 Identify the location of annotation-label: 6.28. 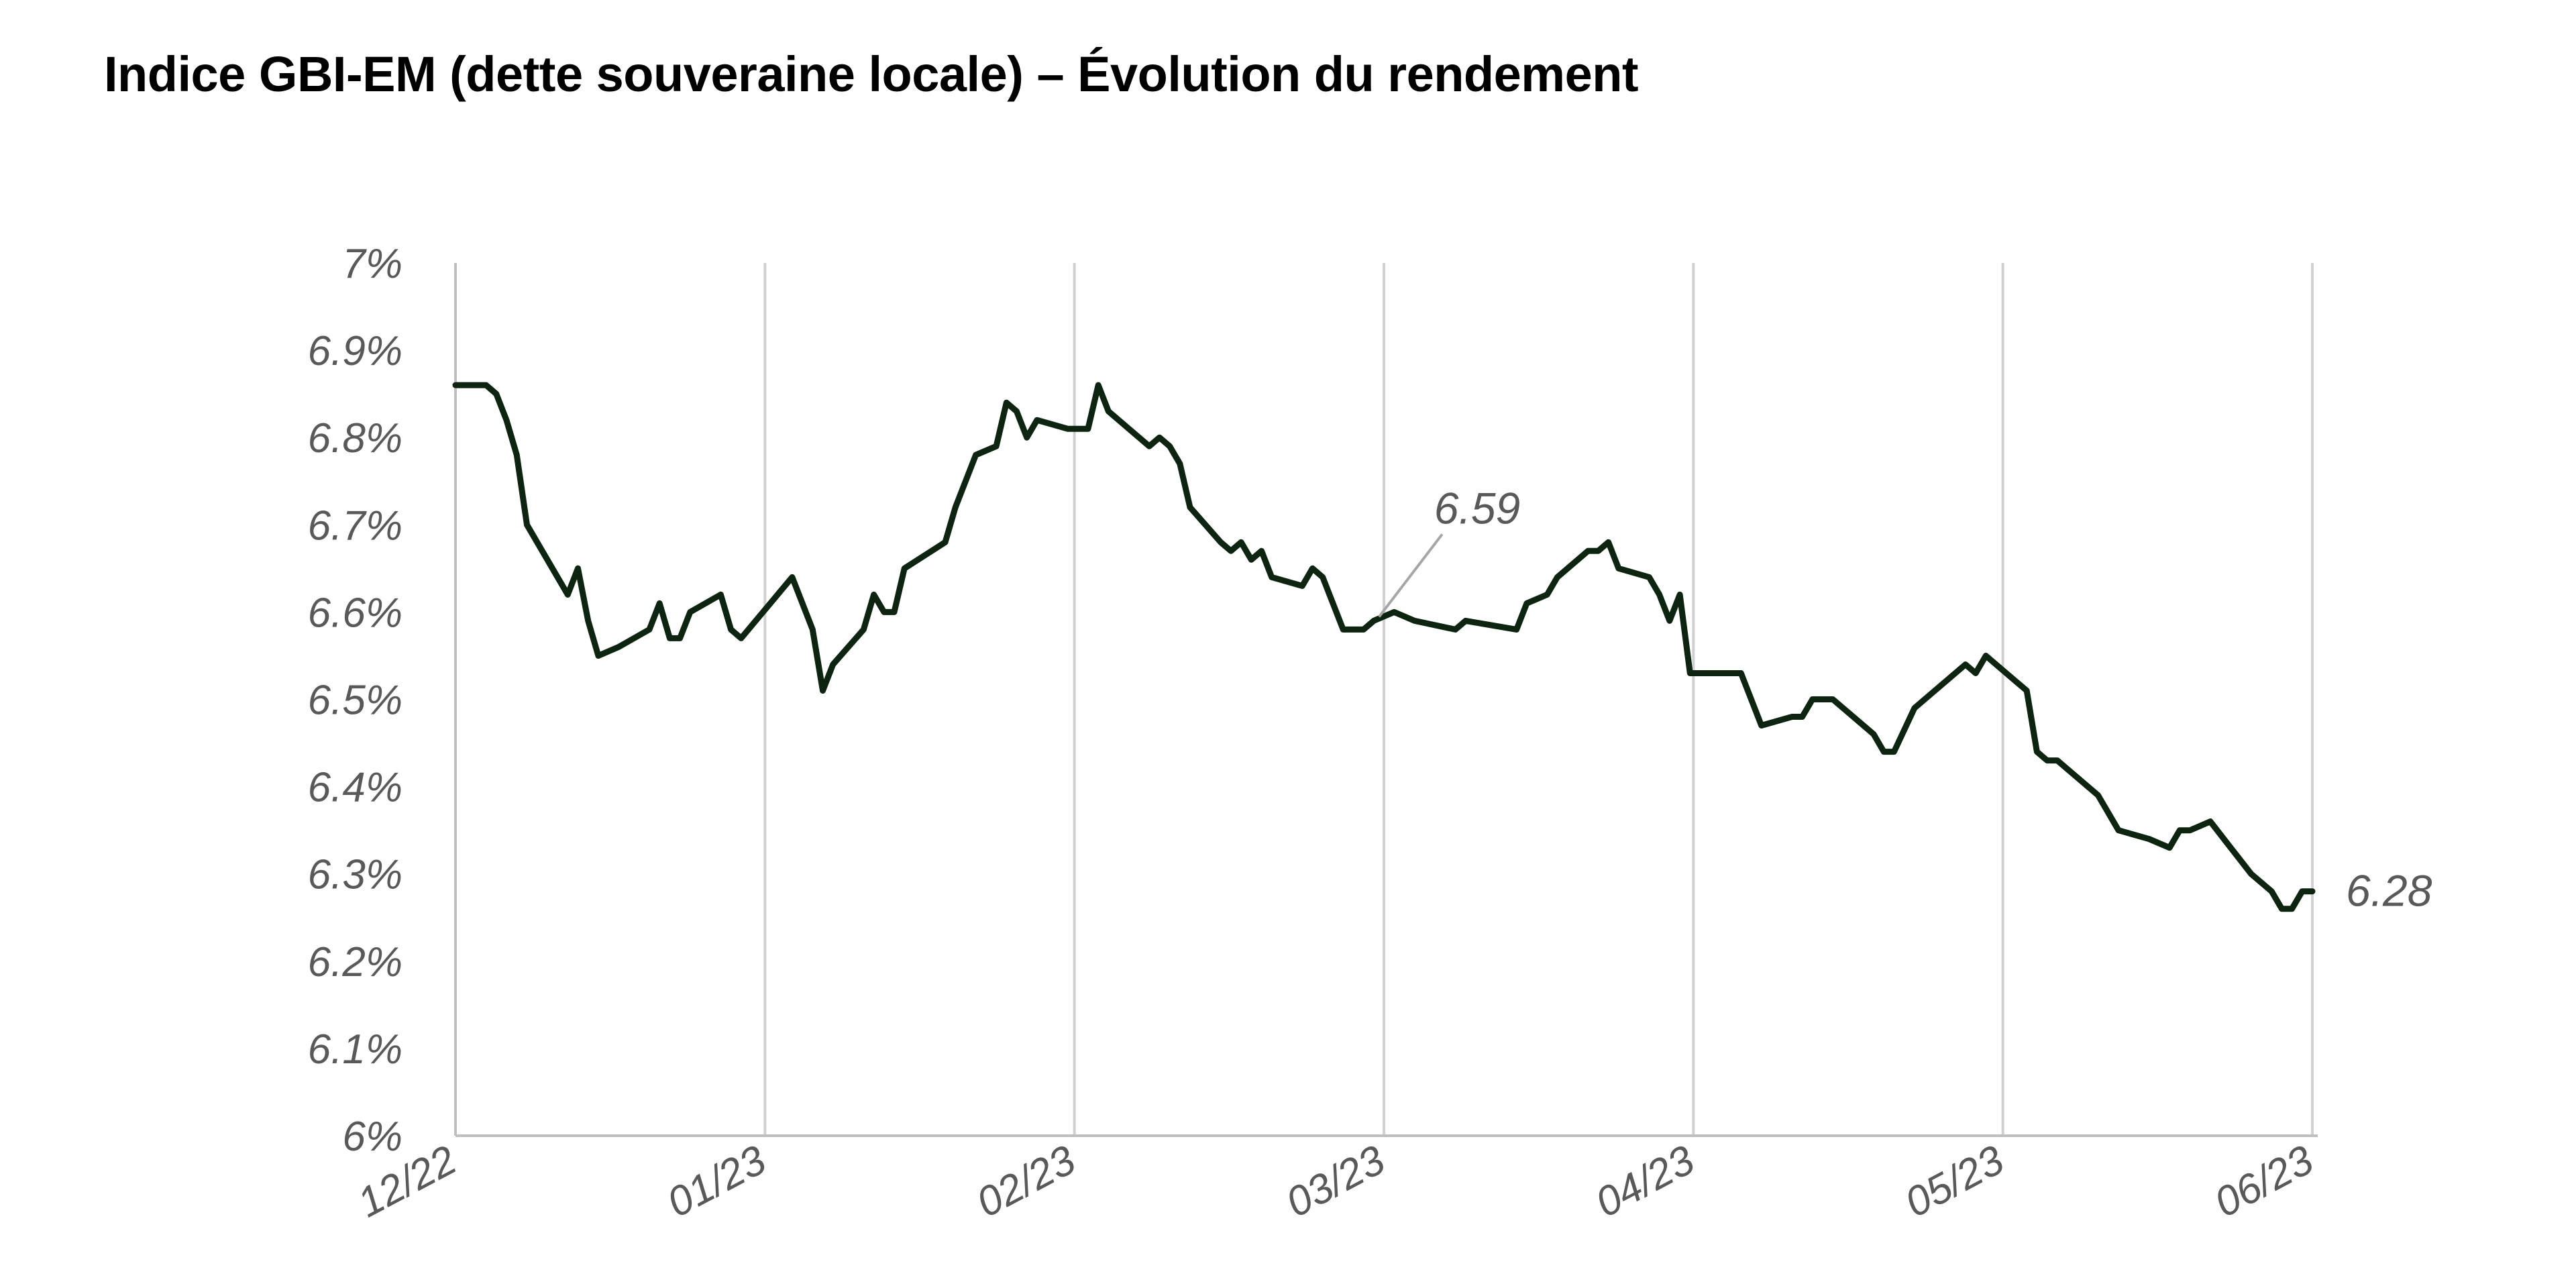
(2389, 891).